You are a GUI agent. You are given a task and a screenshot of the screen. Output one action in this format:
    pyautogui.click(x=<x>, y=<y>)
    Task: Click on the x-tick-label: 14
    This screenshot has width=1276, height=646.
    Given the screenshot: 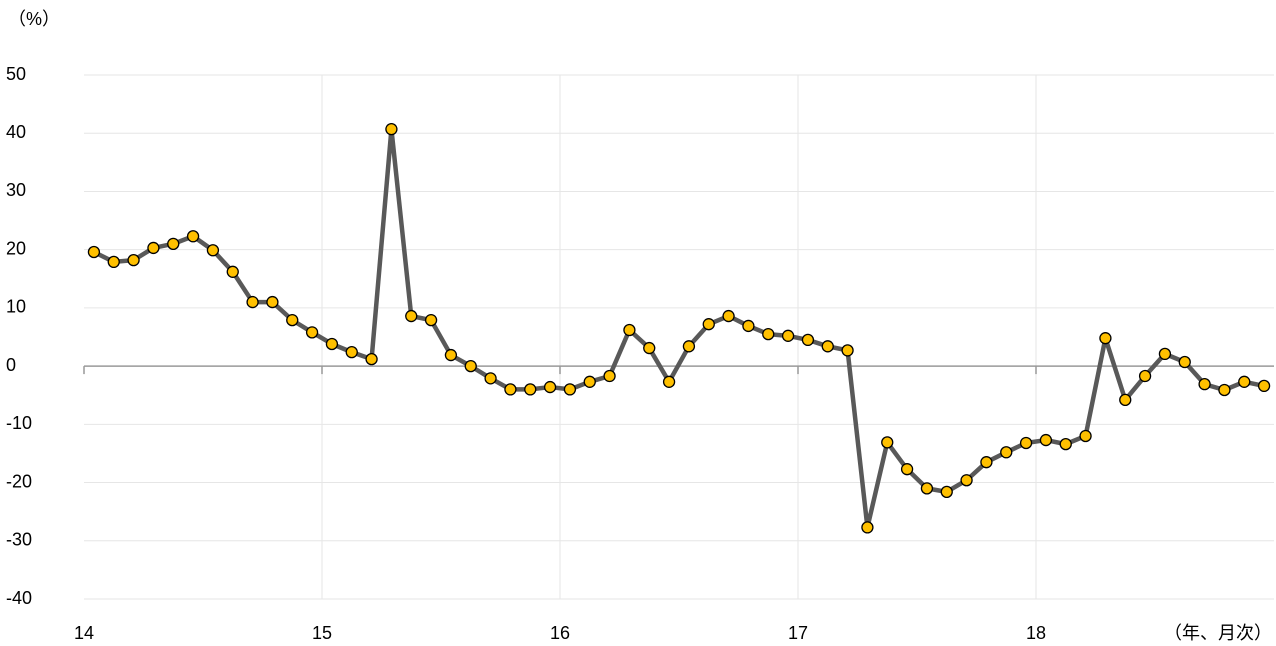 What is the action you would take?
    pyautogui.click(x=84, y=633)
    